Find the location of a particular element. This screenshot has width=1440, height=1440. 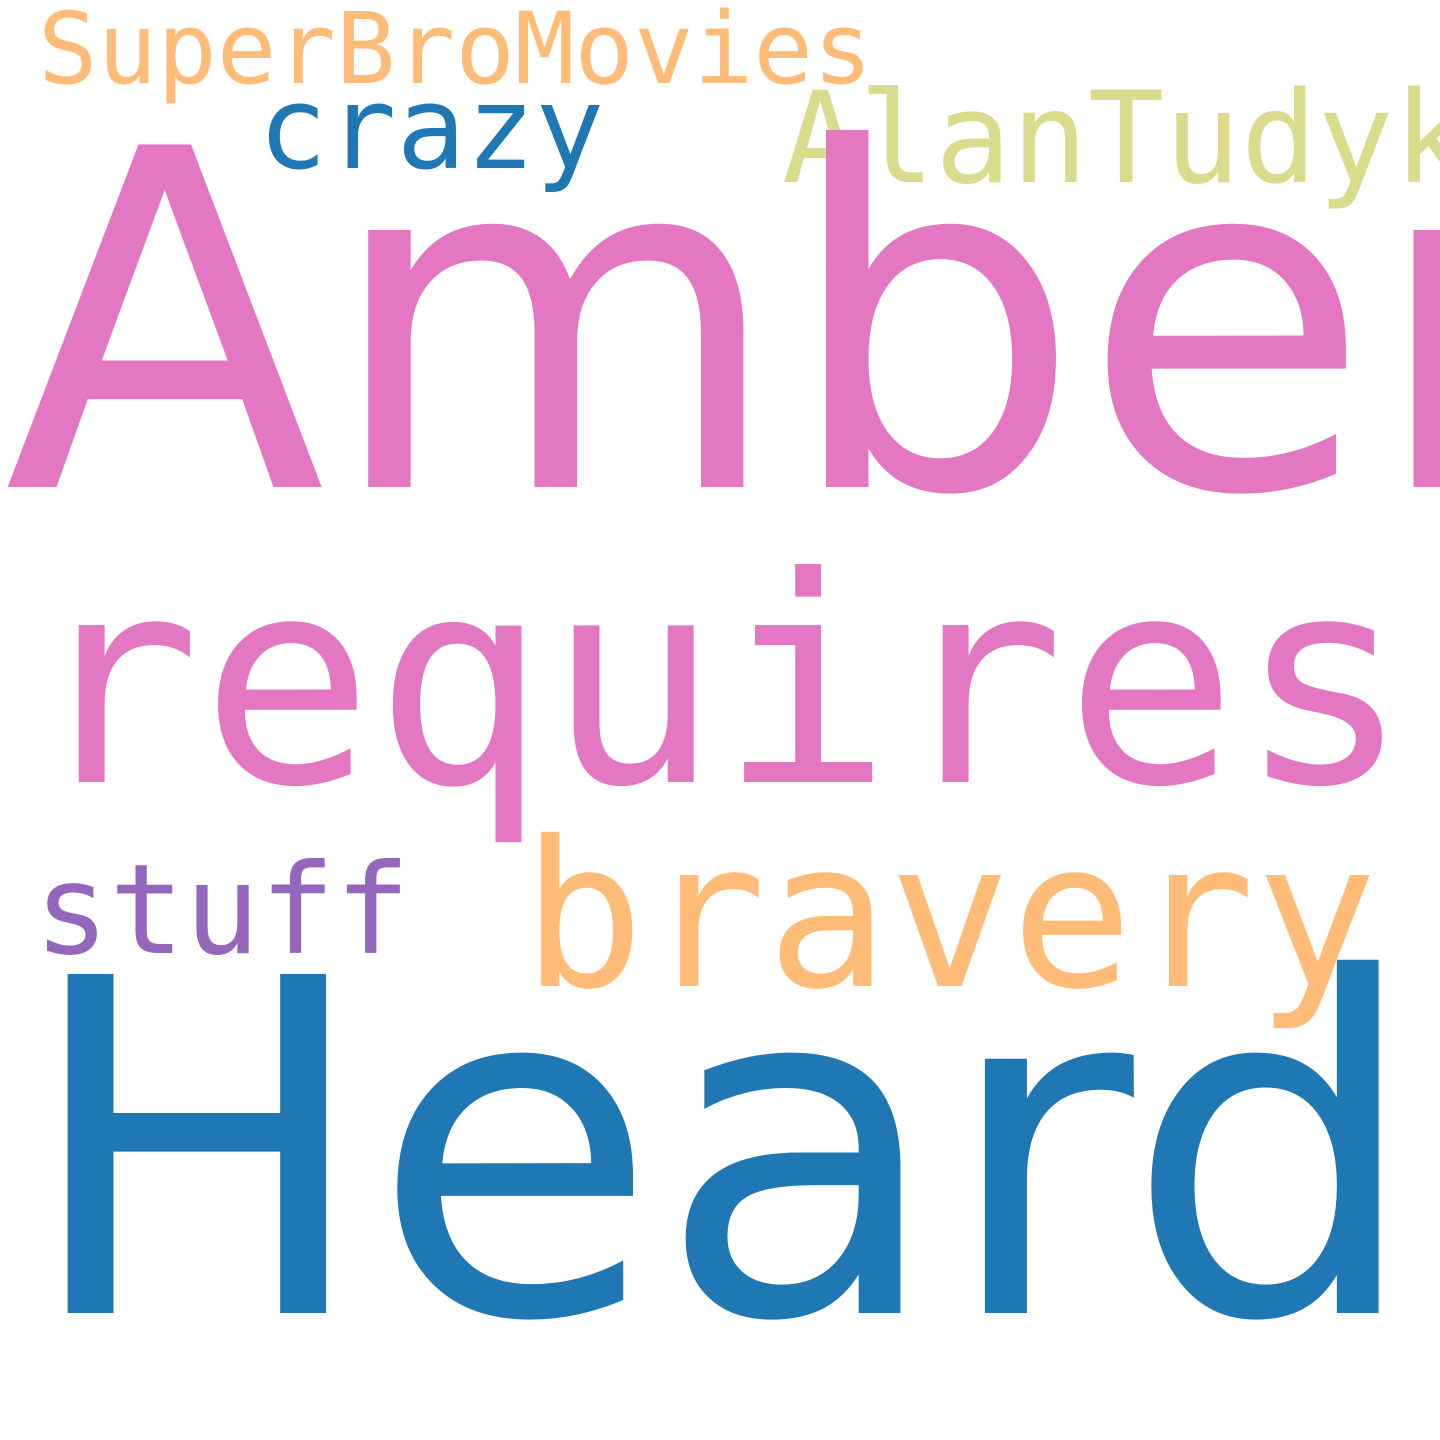

word-superbromovies: SuperBroMovies is located at coordinates (455, 53).